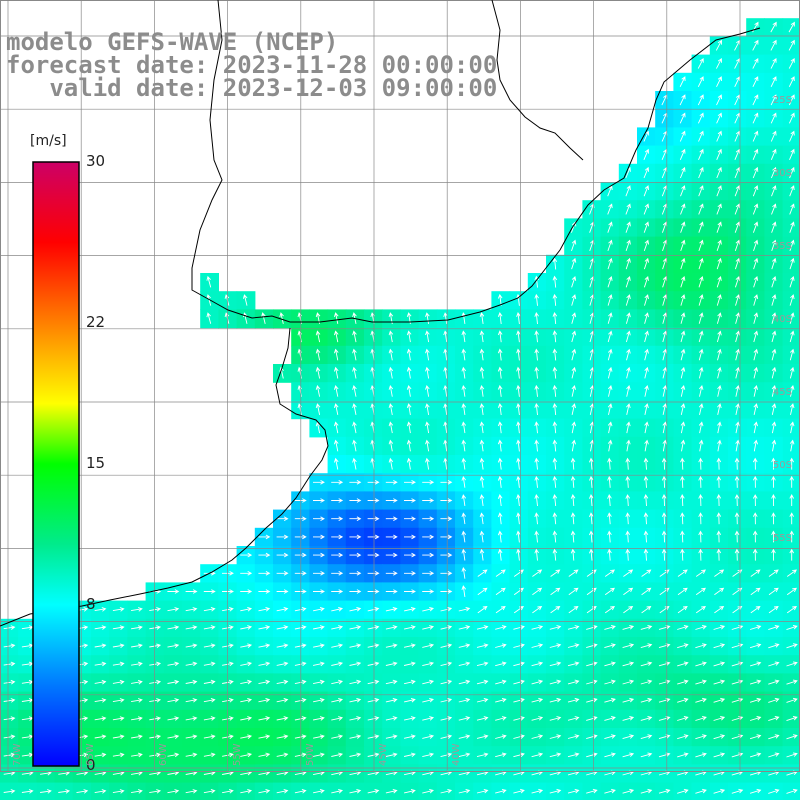 This screenshot has height=800, width=800. What do you see at coordinates (56, 464) in the screenshot?
I see `colorbar` at bounding box center [56, 464].